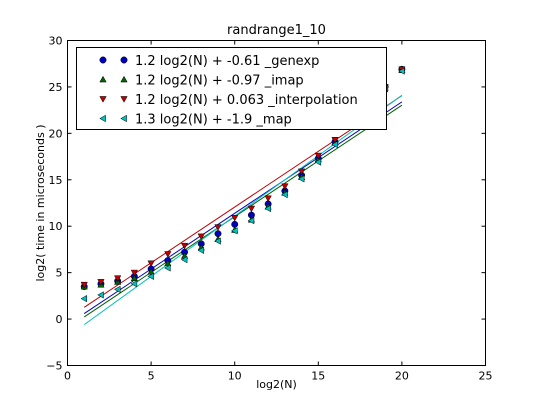 This screenshot has height=405, width=540. What do you see at coordinates (227, 61) in the screenshot?
I see `legend-label: 1.2 log2(N) + -0.61 _genexp` at bounding box center [227, 61].